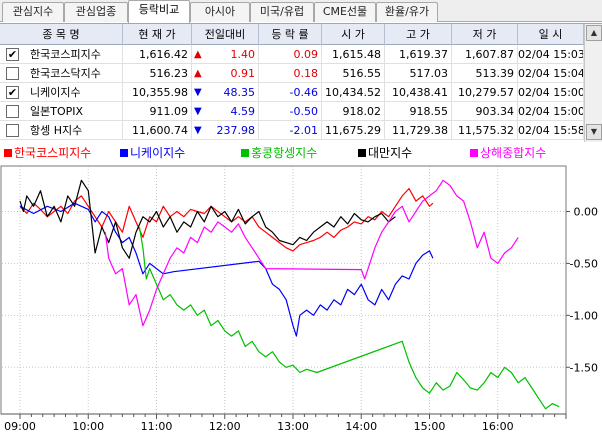 Image resolution: width=602 pixels, height=441 pixels. I want to click on row-time: 02/04 15:03, so click(551, 54).